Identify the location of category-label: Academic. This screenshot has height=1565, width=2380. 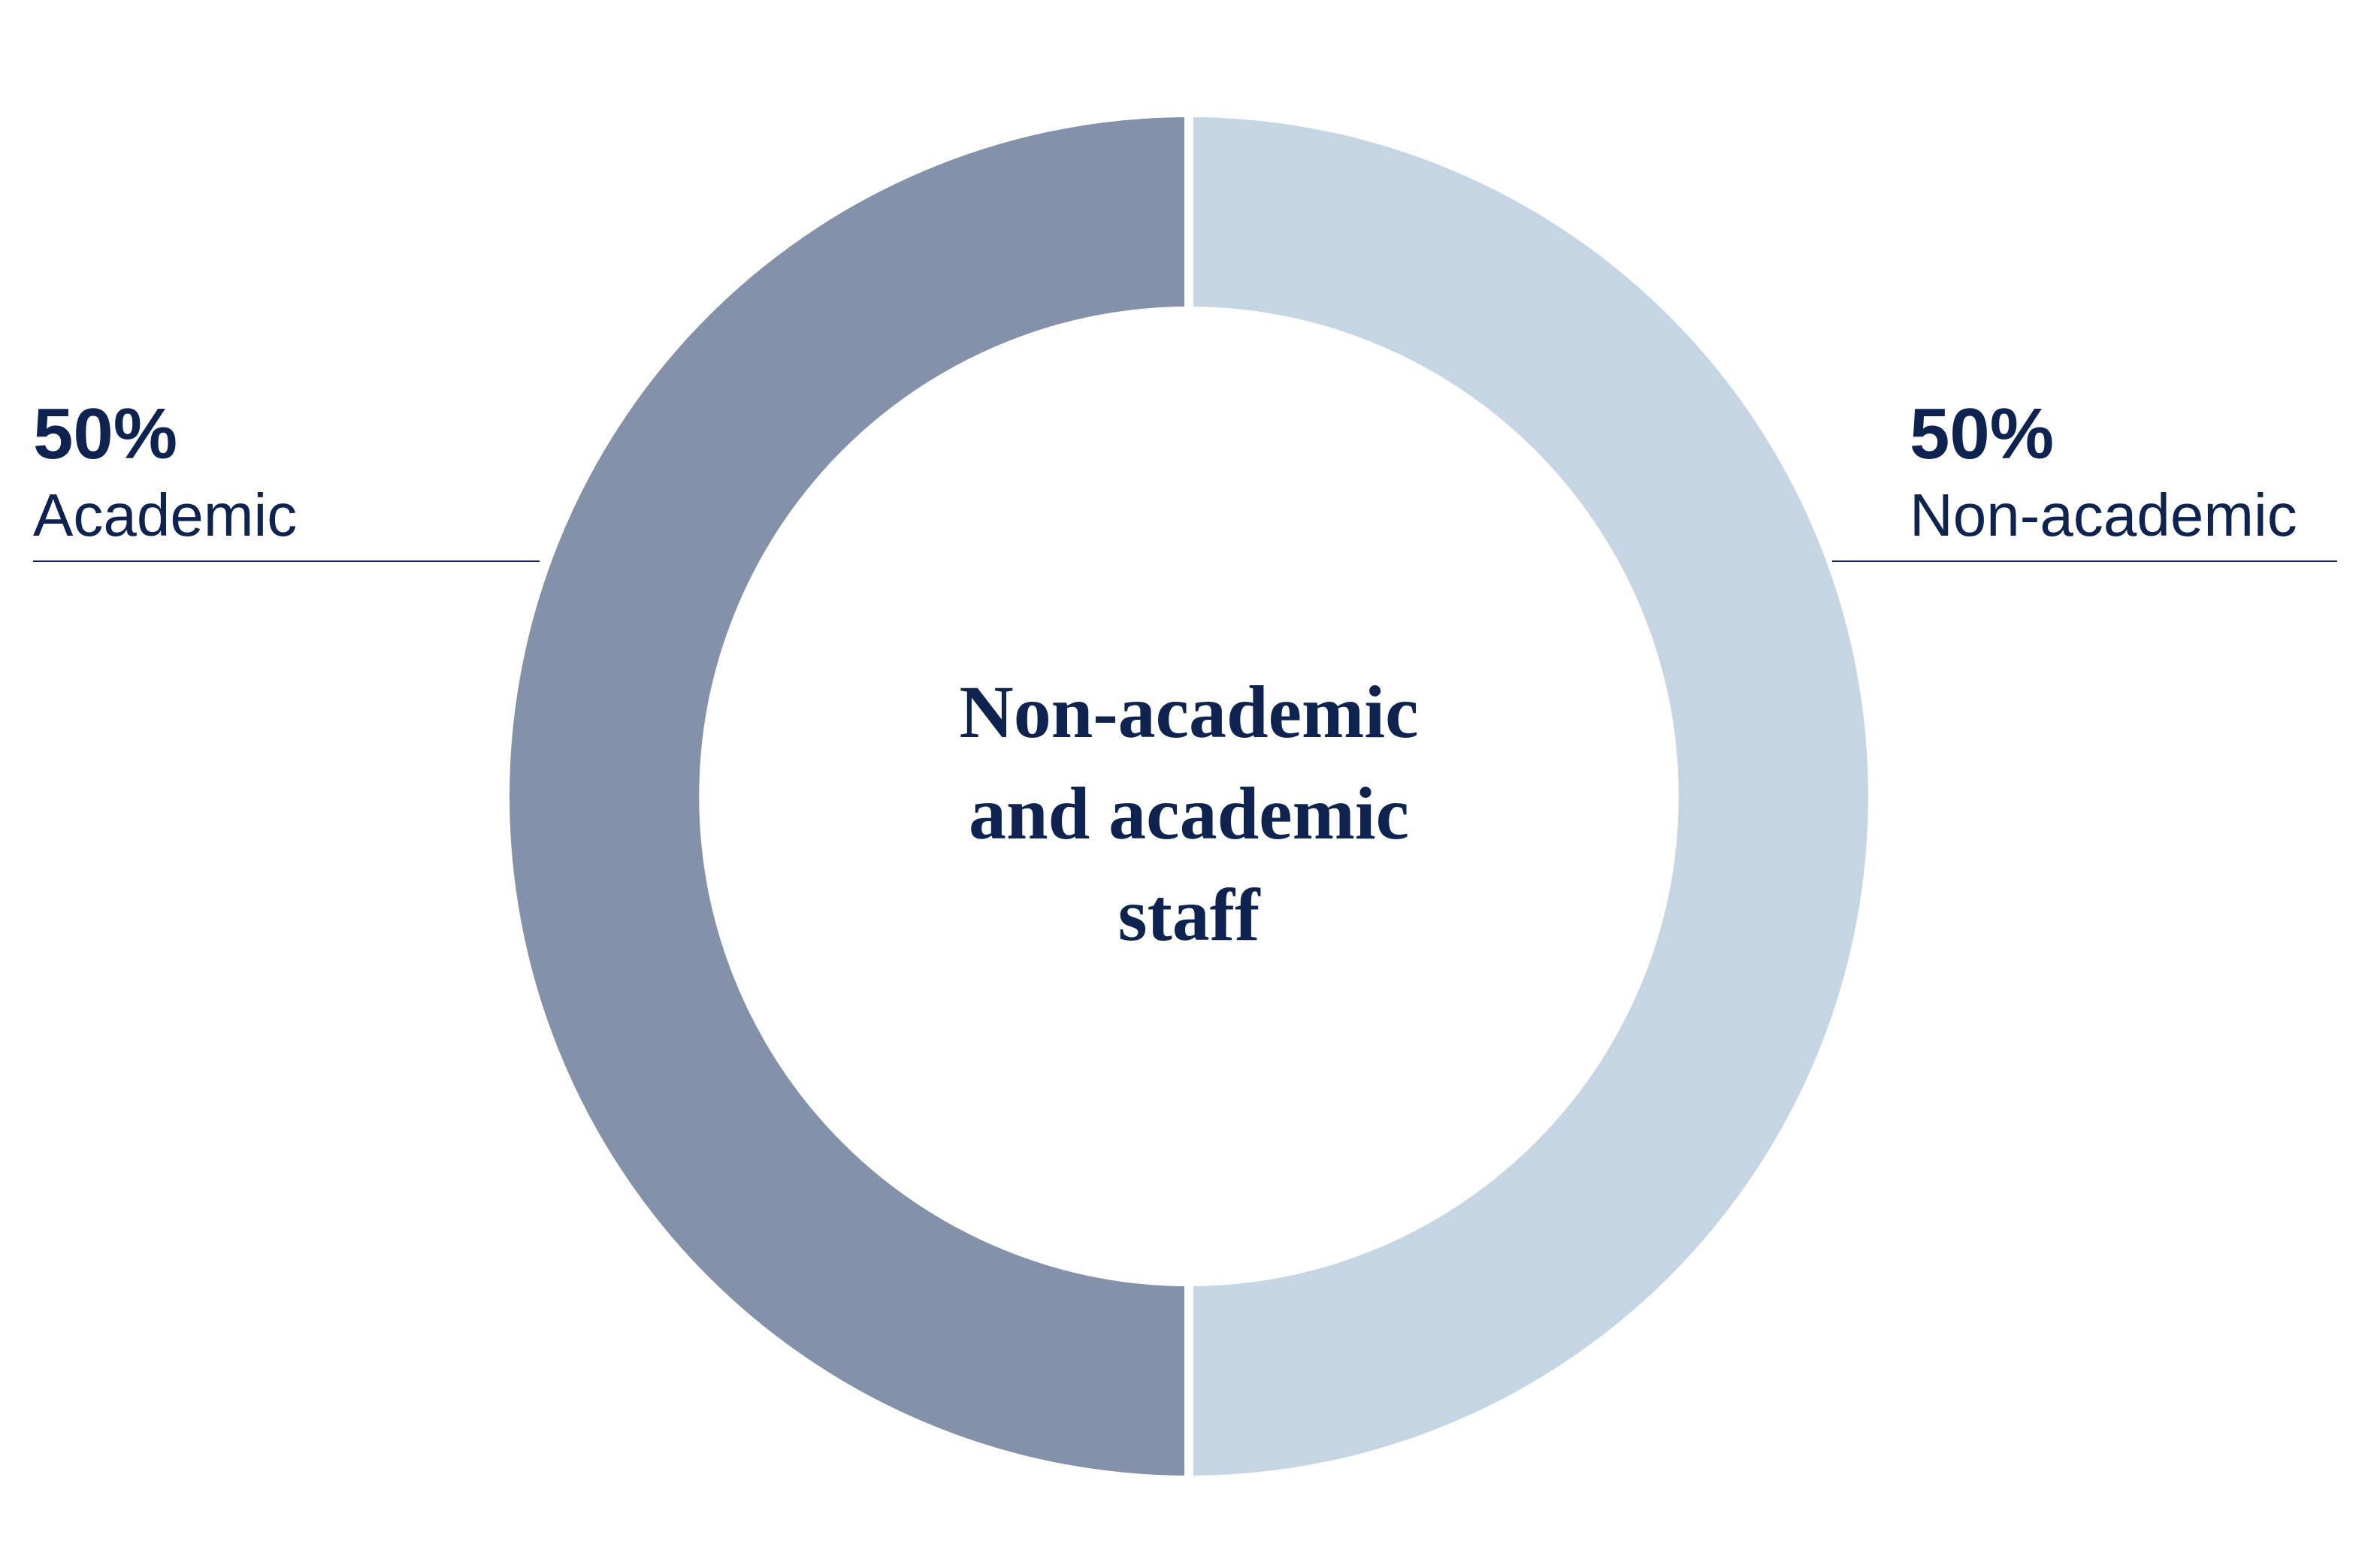
(165, 515).